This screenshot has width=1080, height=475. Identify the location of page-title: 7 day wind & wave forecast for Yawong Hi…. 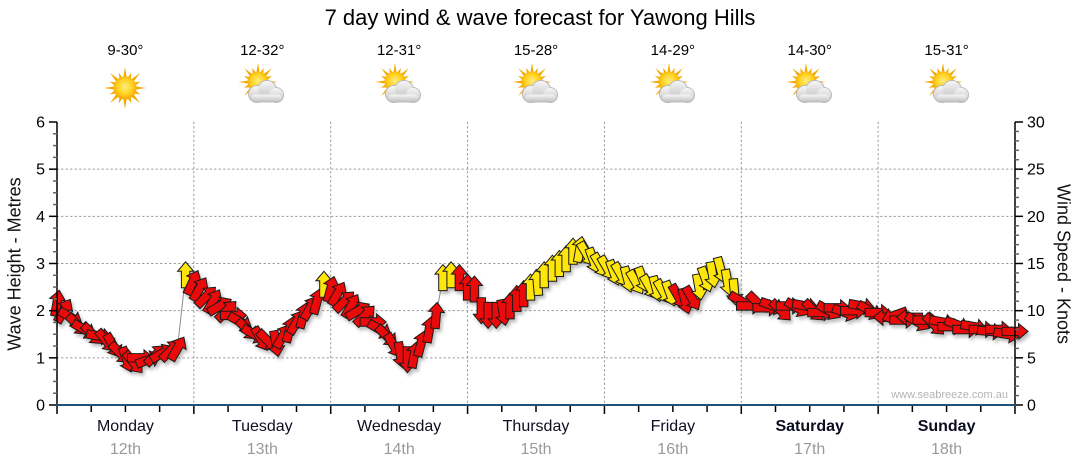
(540, 17).